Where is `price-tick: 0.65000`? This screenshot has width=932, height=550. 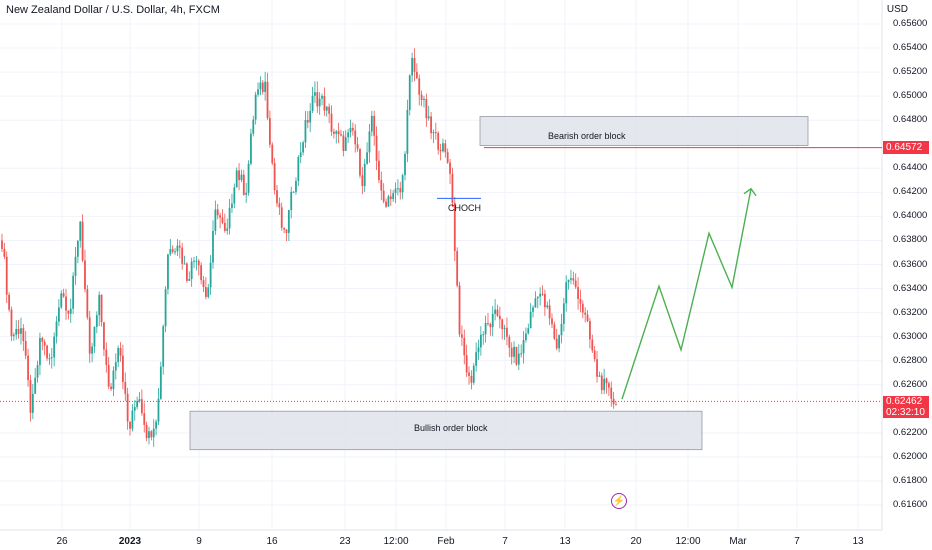 price-tick: 0.65000 is located at coordinates (910, 96).